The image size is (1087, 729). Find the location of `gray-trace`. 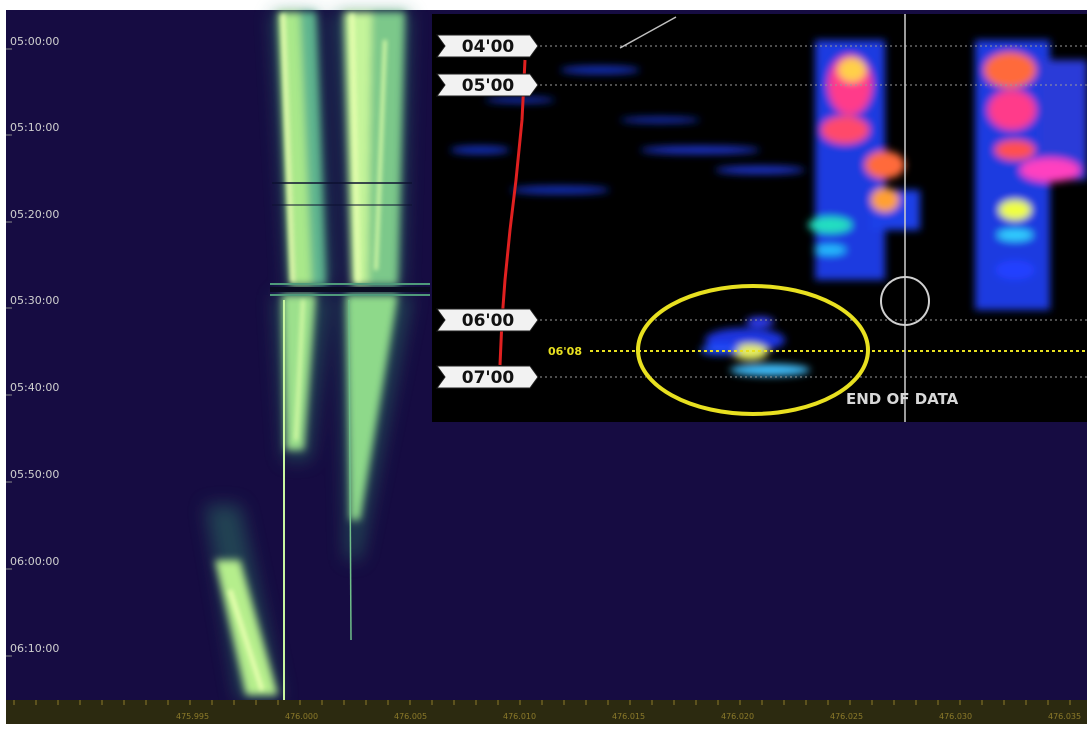

gray-trace is located at coordinates (648, 32).